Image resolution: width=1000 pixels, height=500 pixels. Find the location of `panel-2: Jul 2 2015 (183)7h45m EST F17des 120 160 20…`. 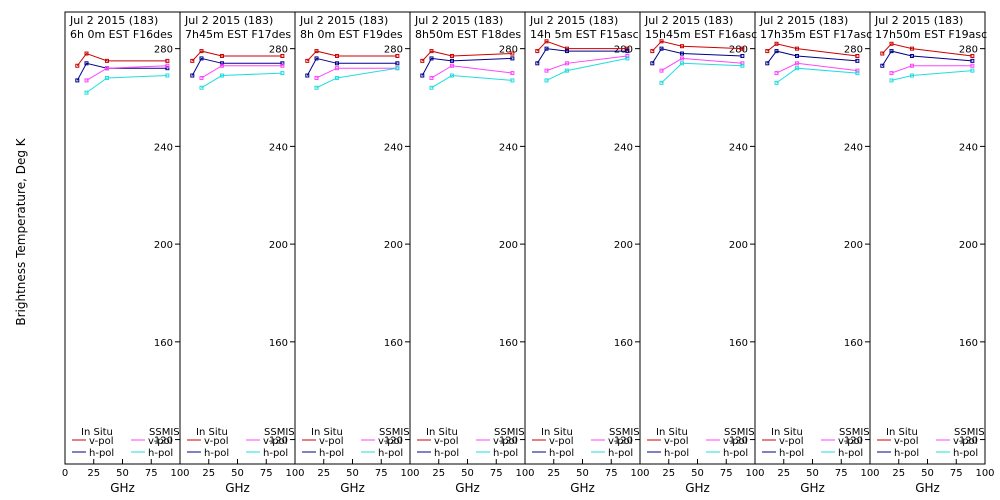

panel-2: Jul 2 2015 (183)7h45m EST F17des 120 160 20… is located at coordinates (242, 253).